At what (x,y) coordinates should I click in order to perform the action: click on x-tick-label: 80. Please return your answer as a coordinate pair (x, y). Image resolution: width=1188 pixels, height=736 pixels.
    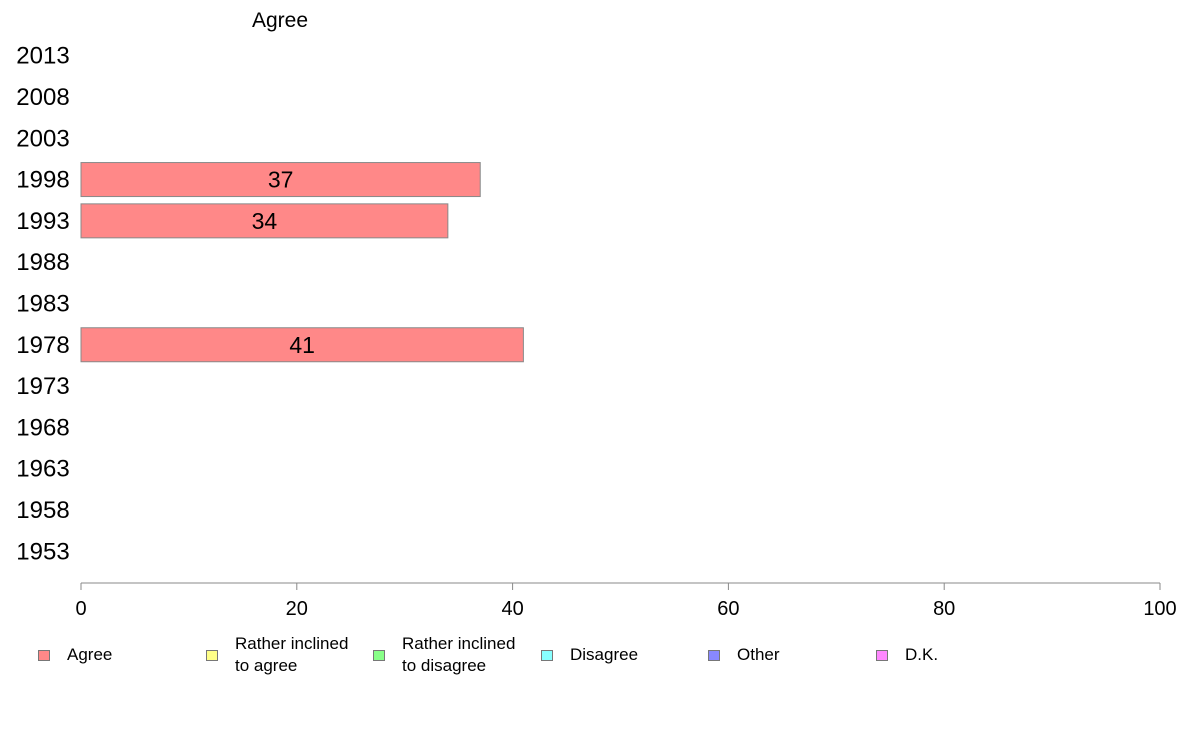
    Looking at the image, I should click on (944, 609).